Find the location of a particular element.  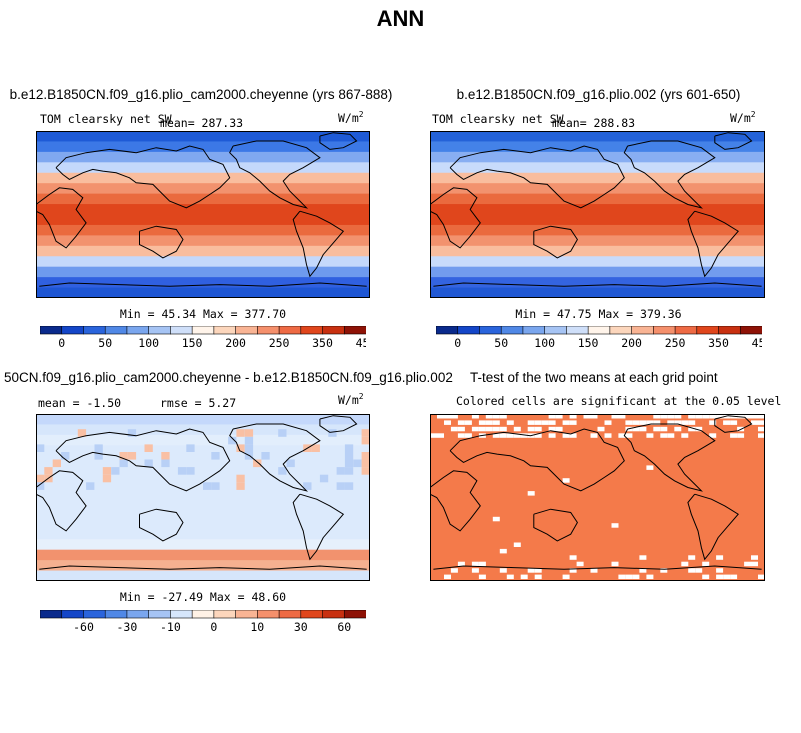

panel-1-map is located at coordinates (203, 214).